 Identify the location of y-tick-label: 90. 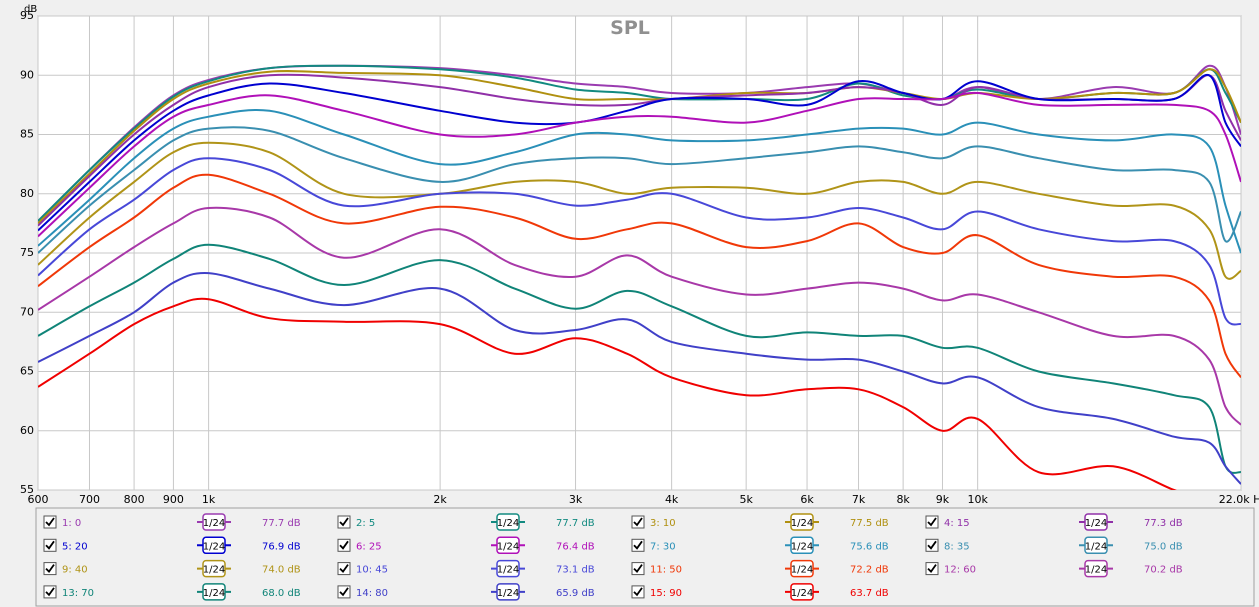
(27, 74).